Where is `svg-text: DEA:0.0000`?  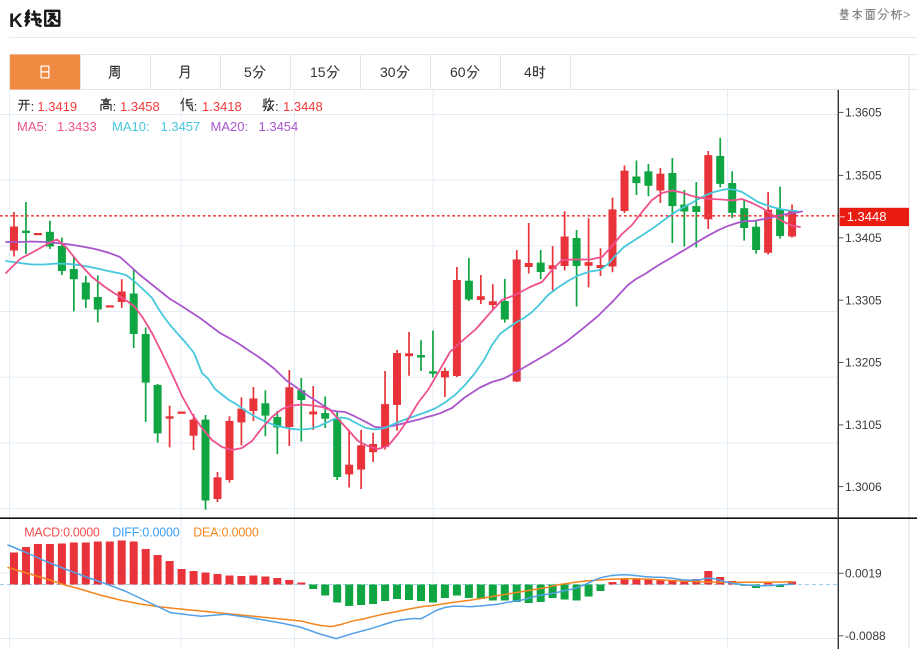
svg-text: DEA:0.0000 is located at coordinates (226, 532).